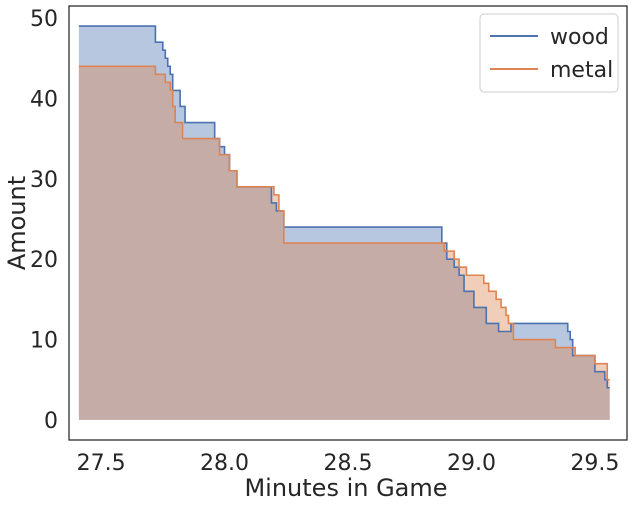  Describe the element at coordinates (44, 19) in the screenshot. I see `y-tick-label: 50` at that location.